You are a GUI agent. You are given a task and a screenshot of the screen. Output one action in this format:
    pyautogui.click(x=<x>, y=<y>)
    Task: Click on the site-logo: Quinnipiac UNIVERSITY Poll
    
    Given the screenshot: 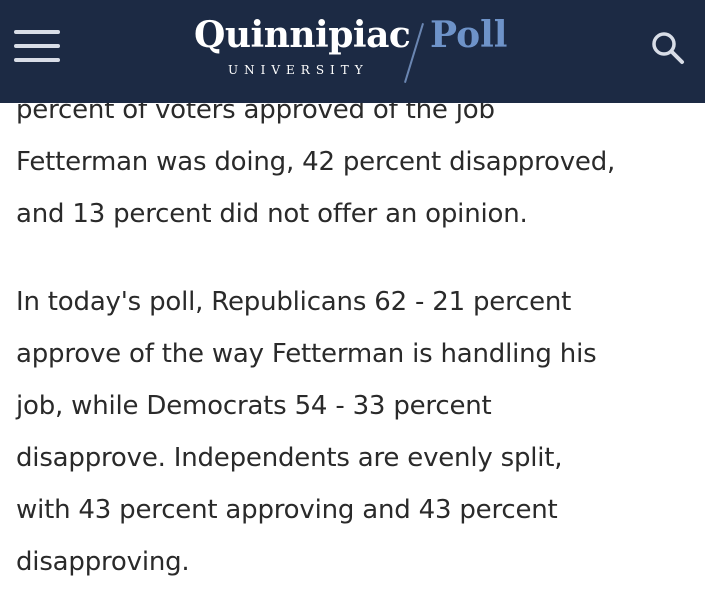 What is the action you would take?
    pyautogui.click(x=355, y=50)
    